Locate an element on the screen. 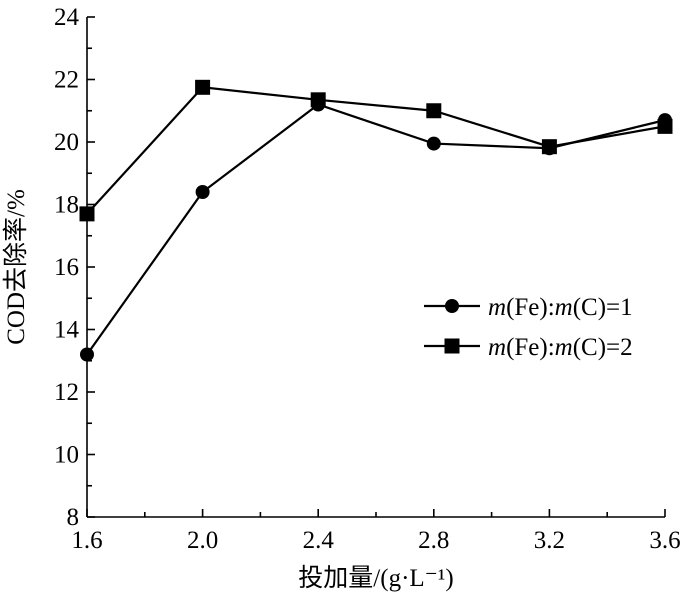 This screenshot has height=601, width=700. y-tick-label: 16 is located at coordinates (66, 267).